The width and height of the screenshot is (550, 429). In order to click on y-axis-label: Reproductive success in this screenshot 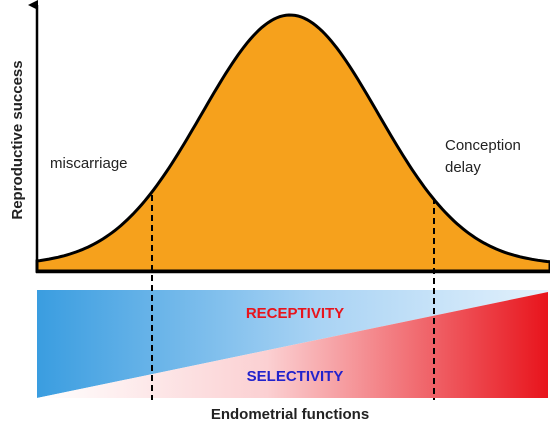, I will do `click(17, 139)`.